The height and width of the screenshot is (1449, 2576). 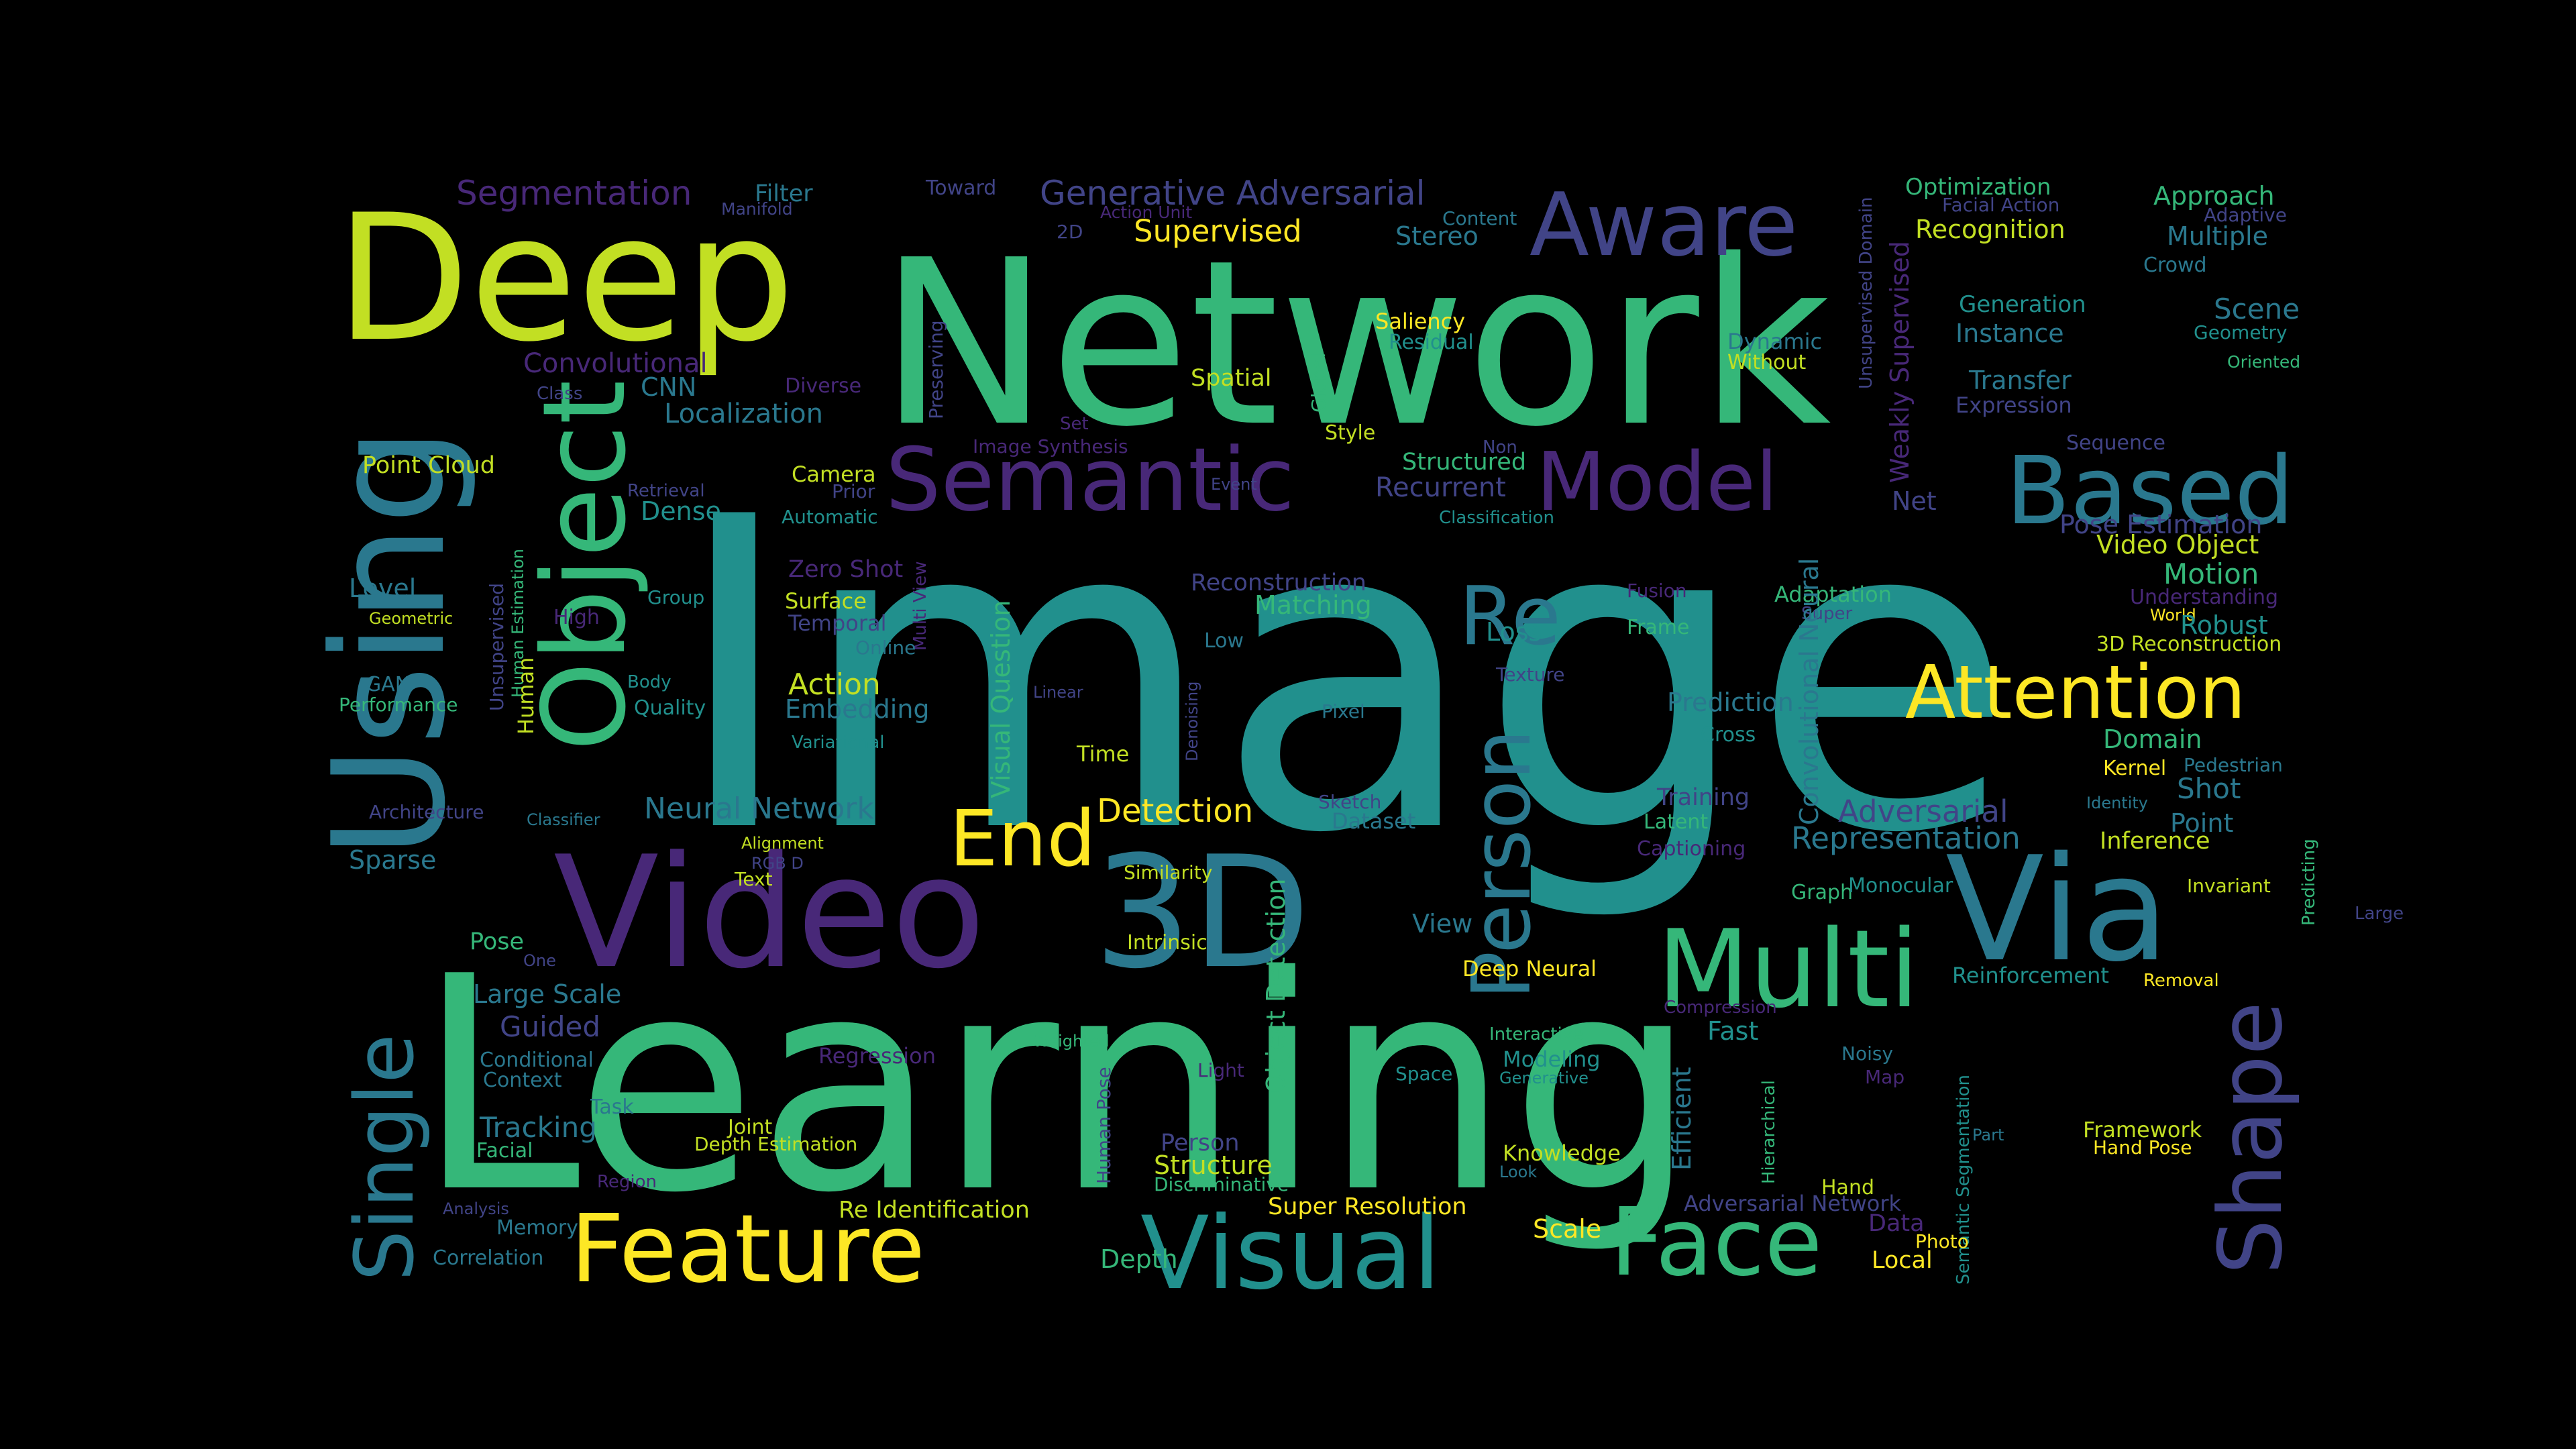 I want to click on word-surface: Surface, so click(x=826, y=601).